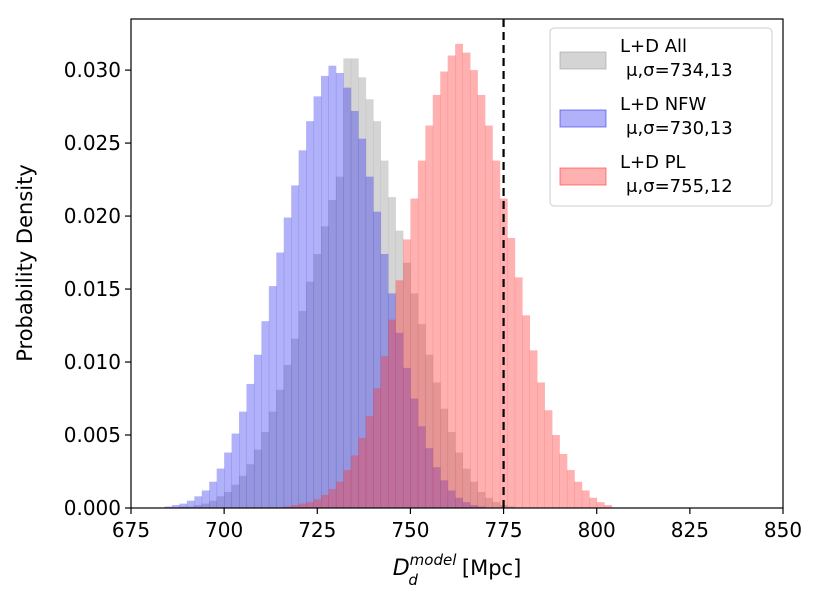  What do you see at coordinates (653, 46) in the screenshot?
I see `legend-label-0: L+D All` at bounding box center [653, 46].